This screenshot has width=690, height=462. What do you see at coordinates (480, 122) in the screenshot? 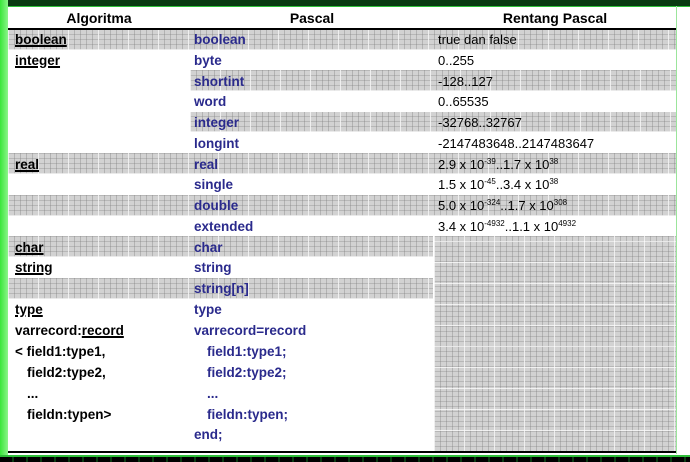
I see `pascal-range: -32768..32767` at bounding box center [480, 122].